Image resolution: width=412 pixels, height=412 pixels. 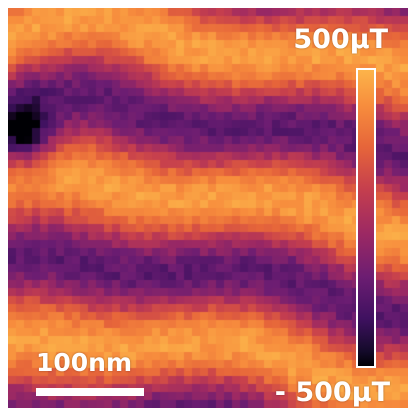 What do you see at coordinates (366, 218) in the screenshot?
I see `colorbar` at bounding box center [366, 218].